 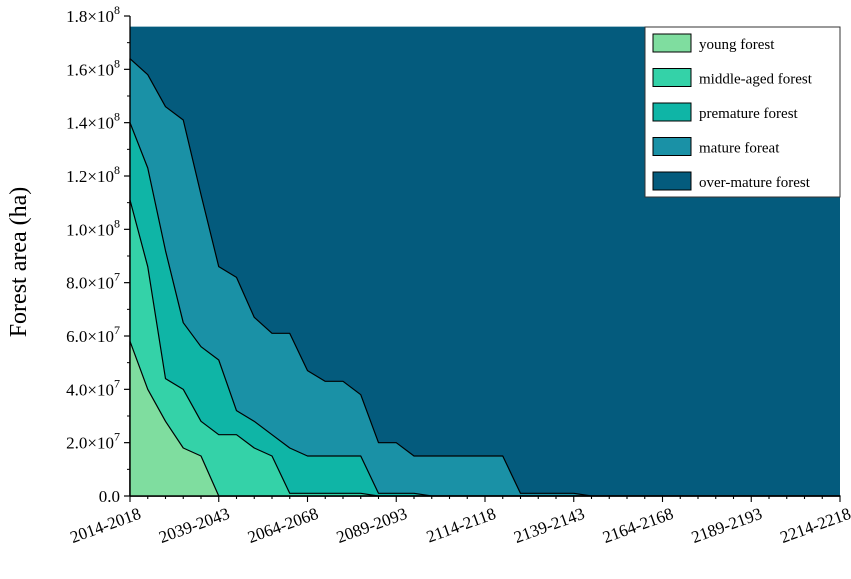 I want to click on y-axis-title: Forest area (ha), so click(x=19, y=262).